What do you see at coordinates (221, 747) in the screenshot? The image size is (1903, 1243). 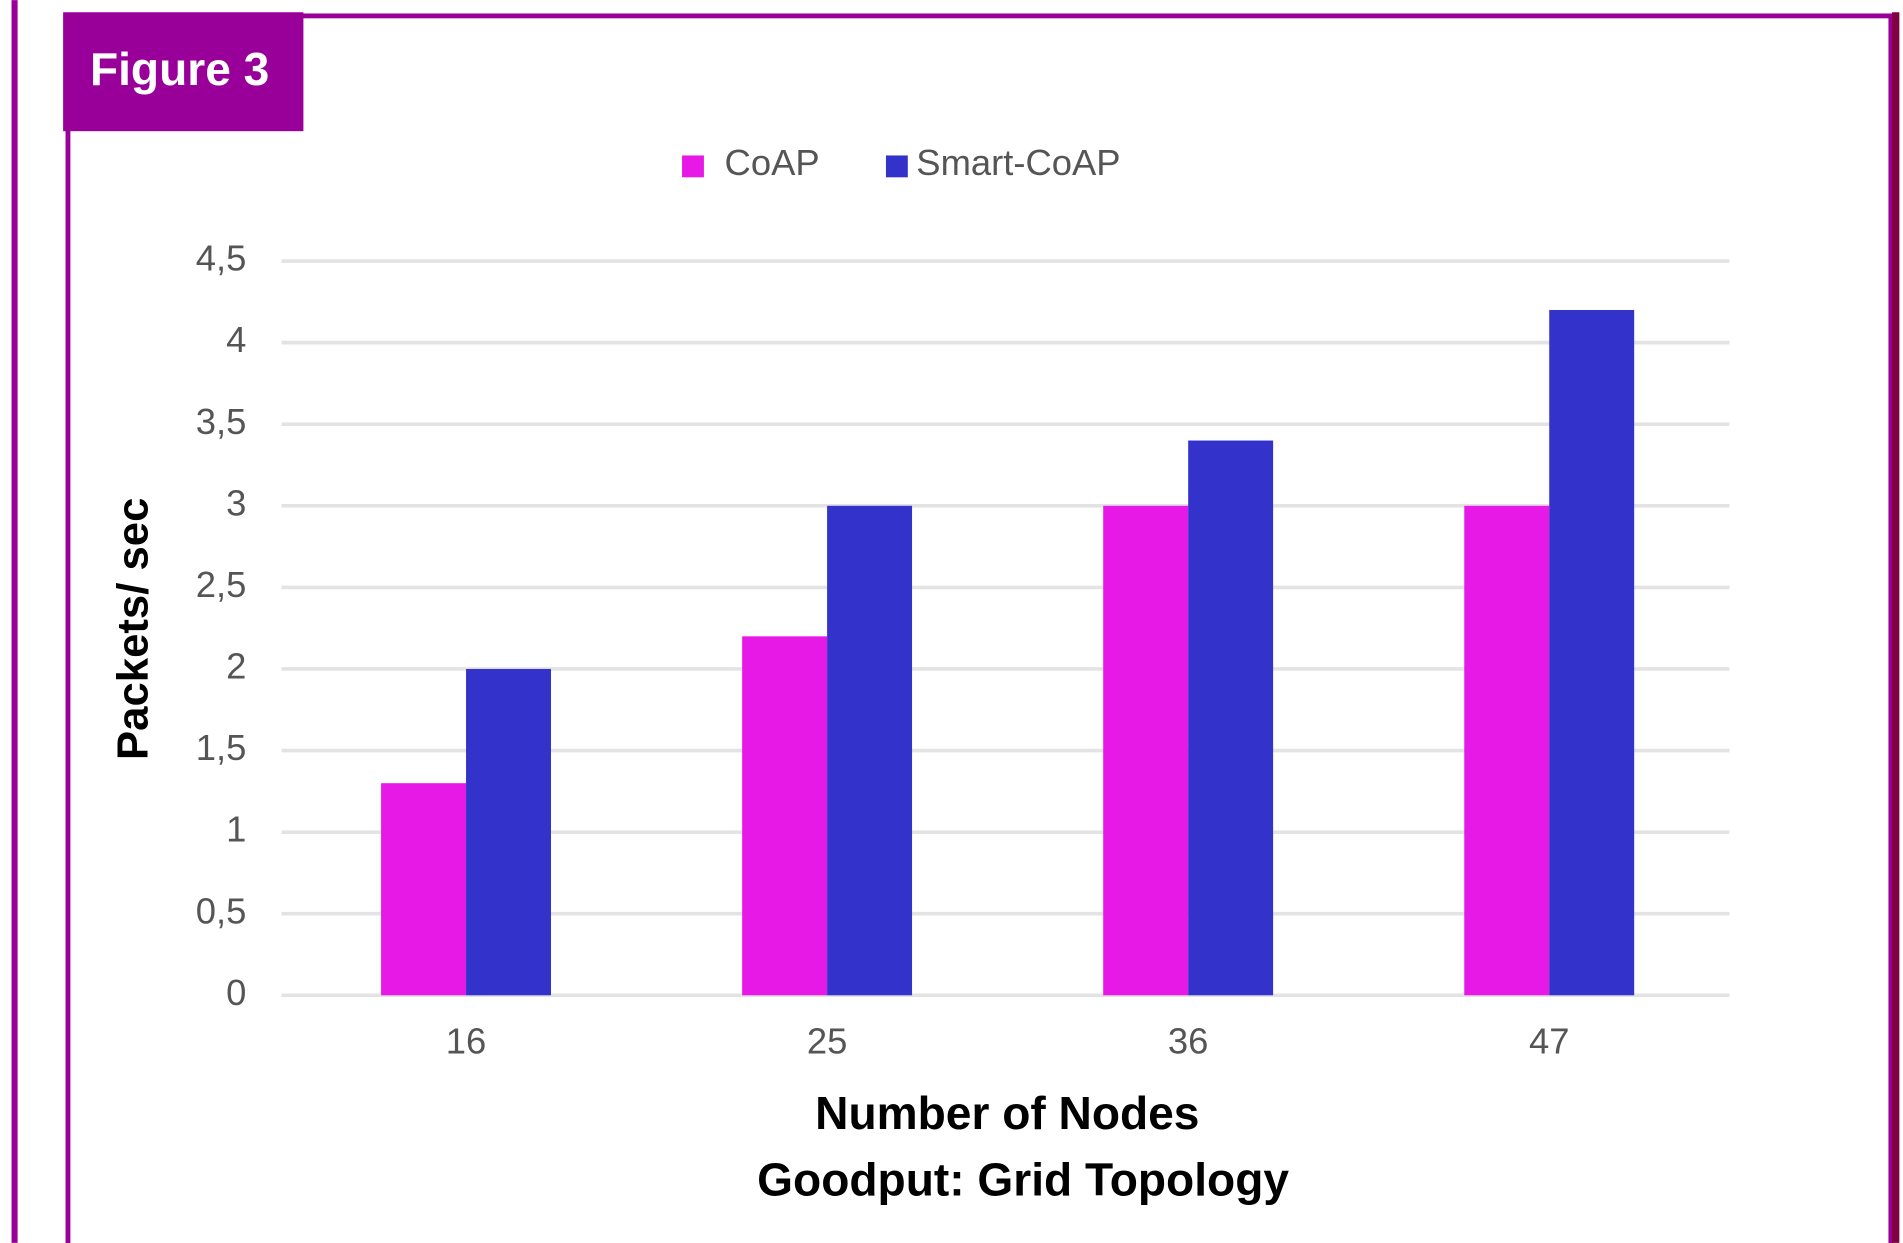 I see `y-tick-label: 1,5` at bounding box center [221, 747].